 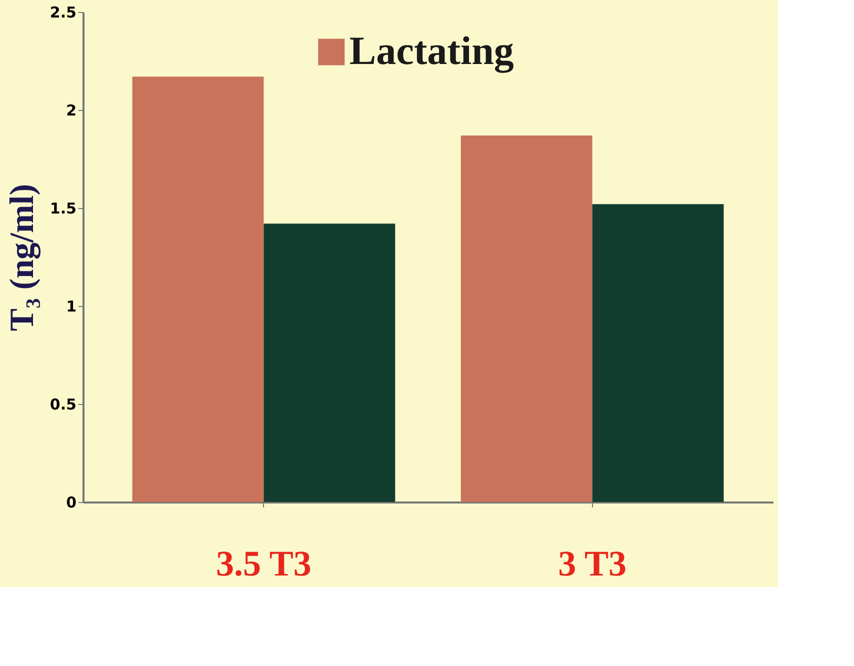 What do you see at coordinates (71, 503) in the screenshot?
I see `y-tick-label: 0` at bounding box center [71, 503].